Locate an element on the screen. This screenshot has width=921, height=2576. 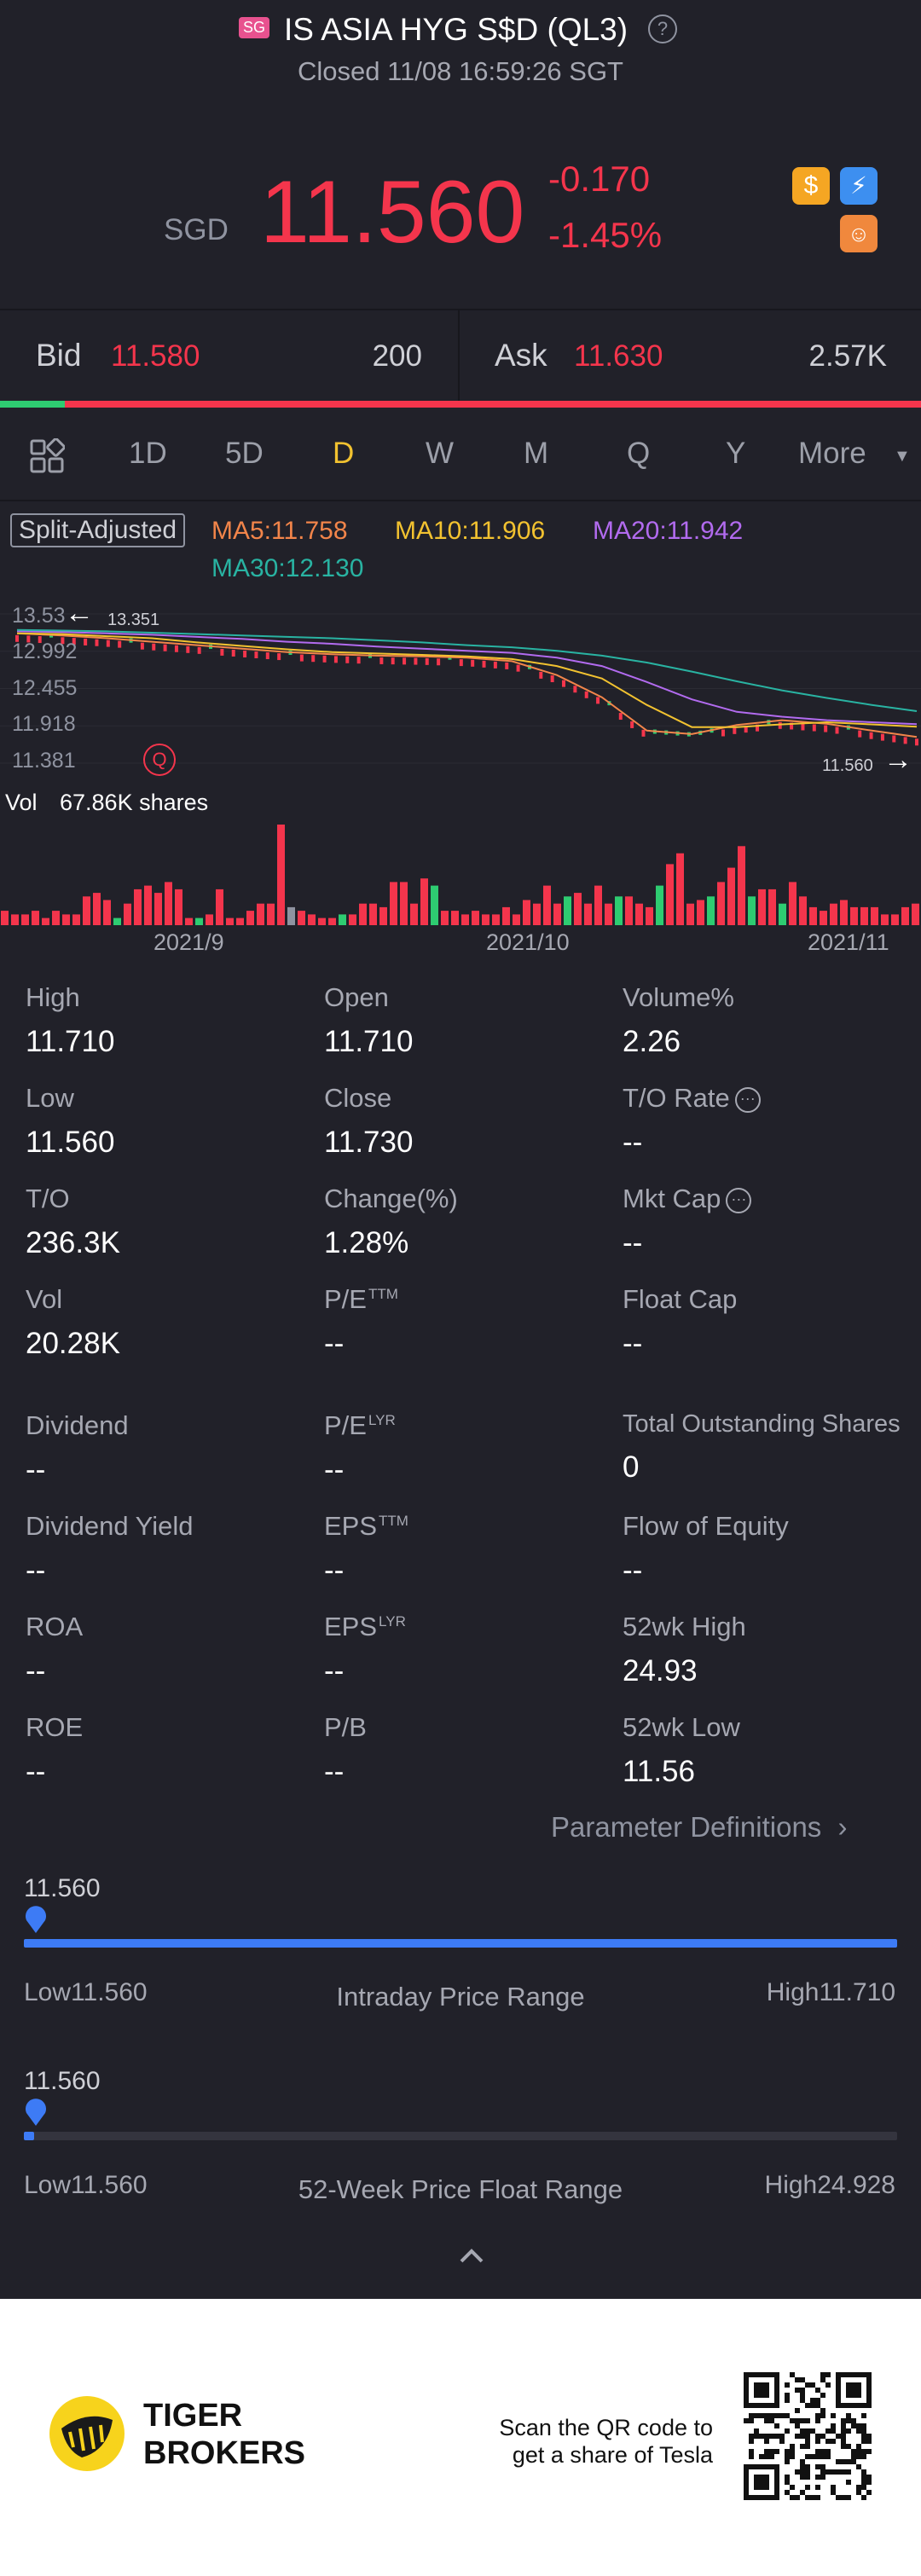
week52-low-value: 11.560 is located at coordinates (110, 2185).